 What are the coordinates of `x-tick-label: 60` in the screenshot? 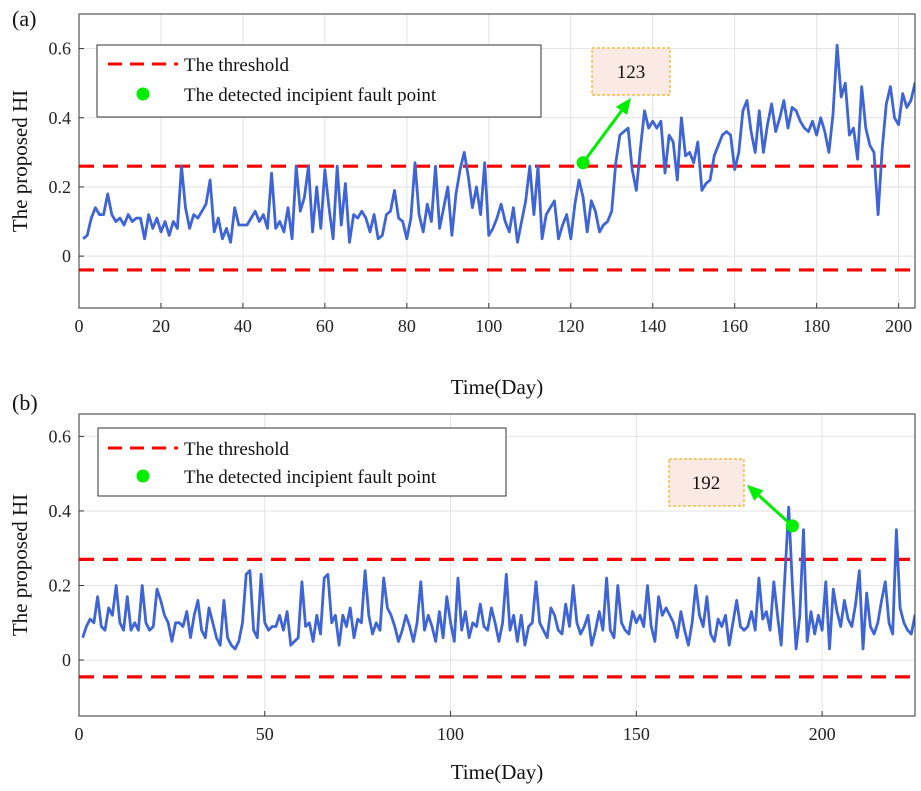 It's located at (325, 326).